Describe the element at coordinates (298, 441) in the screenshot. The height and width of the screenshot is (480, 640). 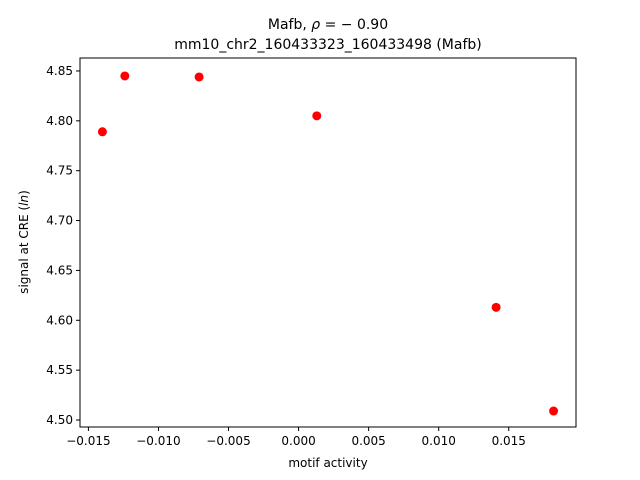
I see `x-tick-label: 0.000` at that location.